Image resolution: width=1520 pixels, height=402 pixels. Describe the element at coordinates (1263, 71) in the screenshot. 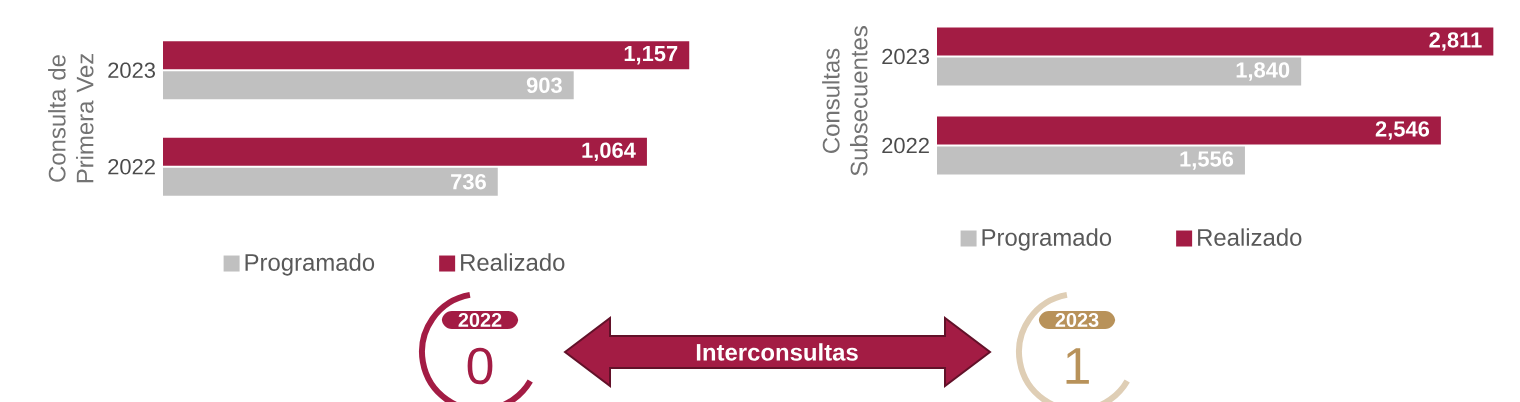

I see `data-label: 1,840` at that location.